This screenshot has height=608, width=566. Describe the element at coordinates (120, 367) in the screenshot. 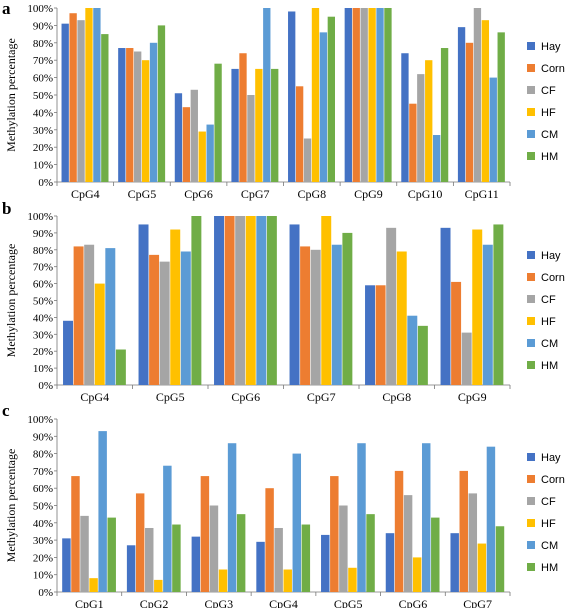

I see `bar-hm-cpg4` at that location.